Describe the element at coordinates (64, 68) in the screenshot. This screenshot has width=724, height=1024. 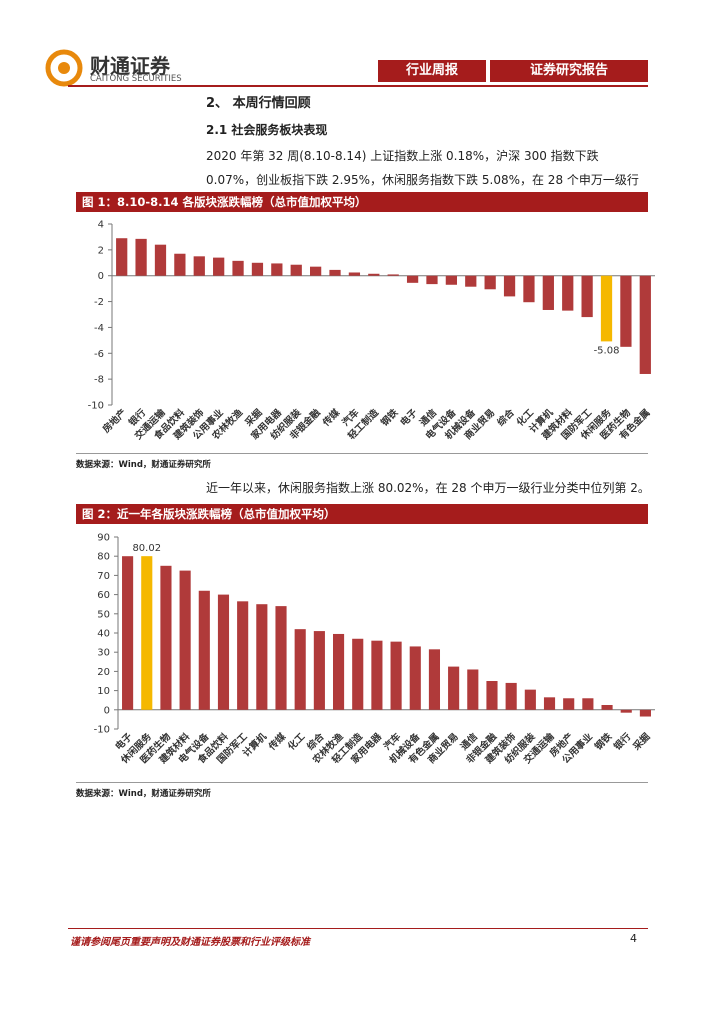
I see `logo-icon` at that location.